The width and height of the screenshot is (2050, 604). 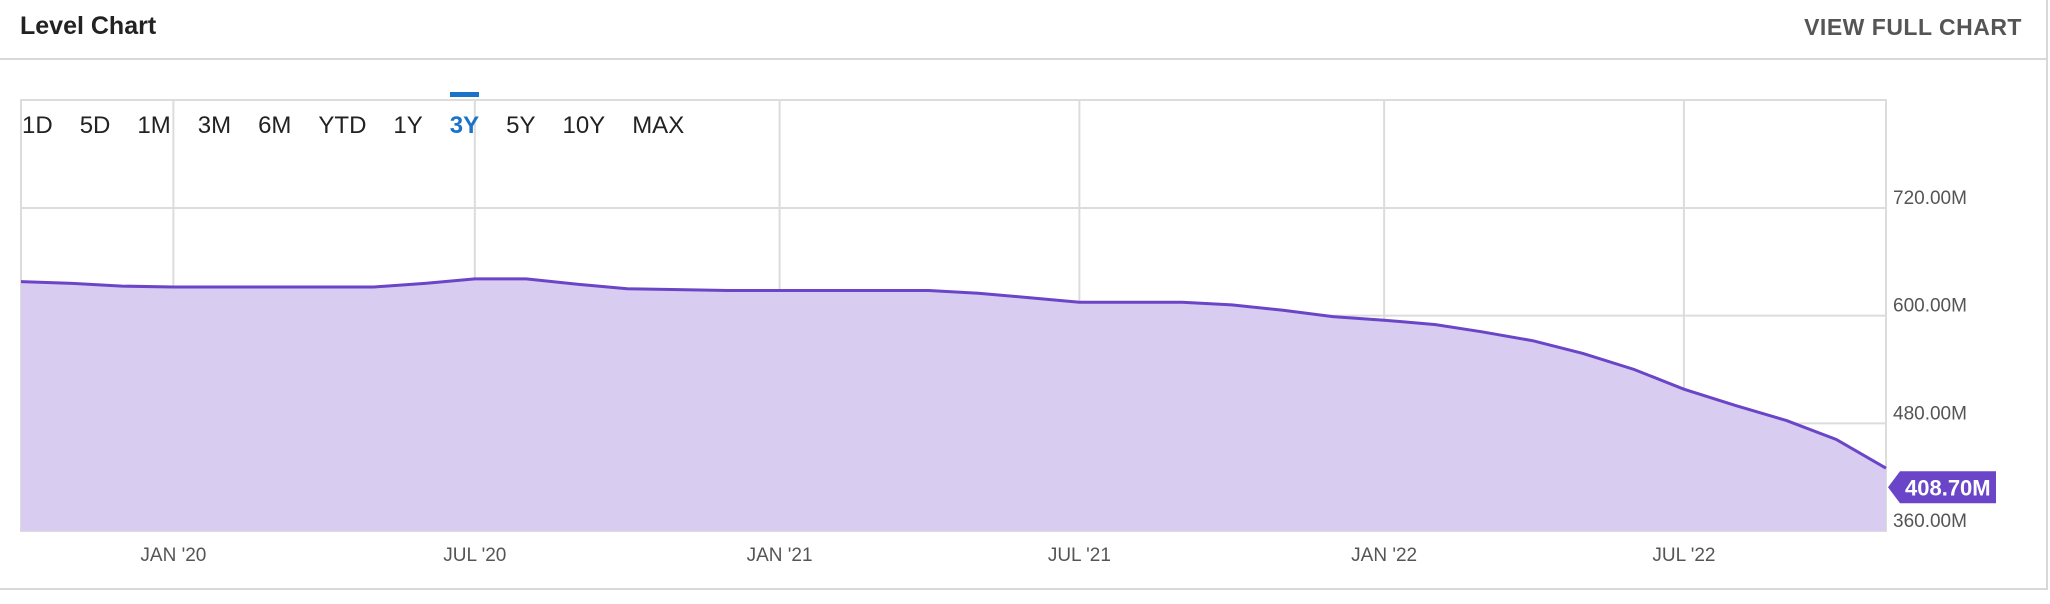 I want to click on range-5d: 5D, so click(x=95, y=125).